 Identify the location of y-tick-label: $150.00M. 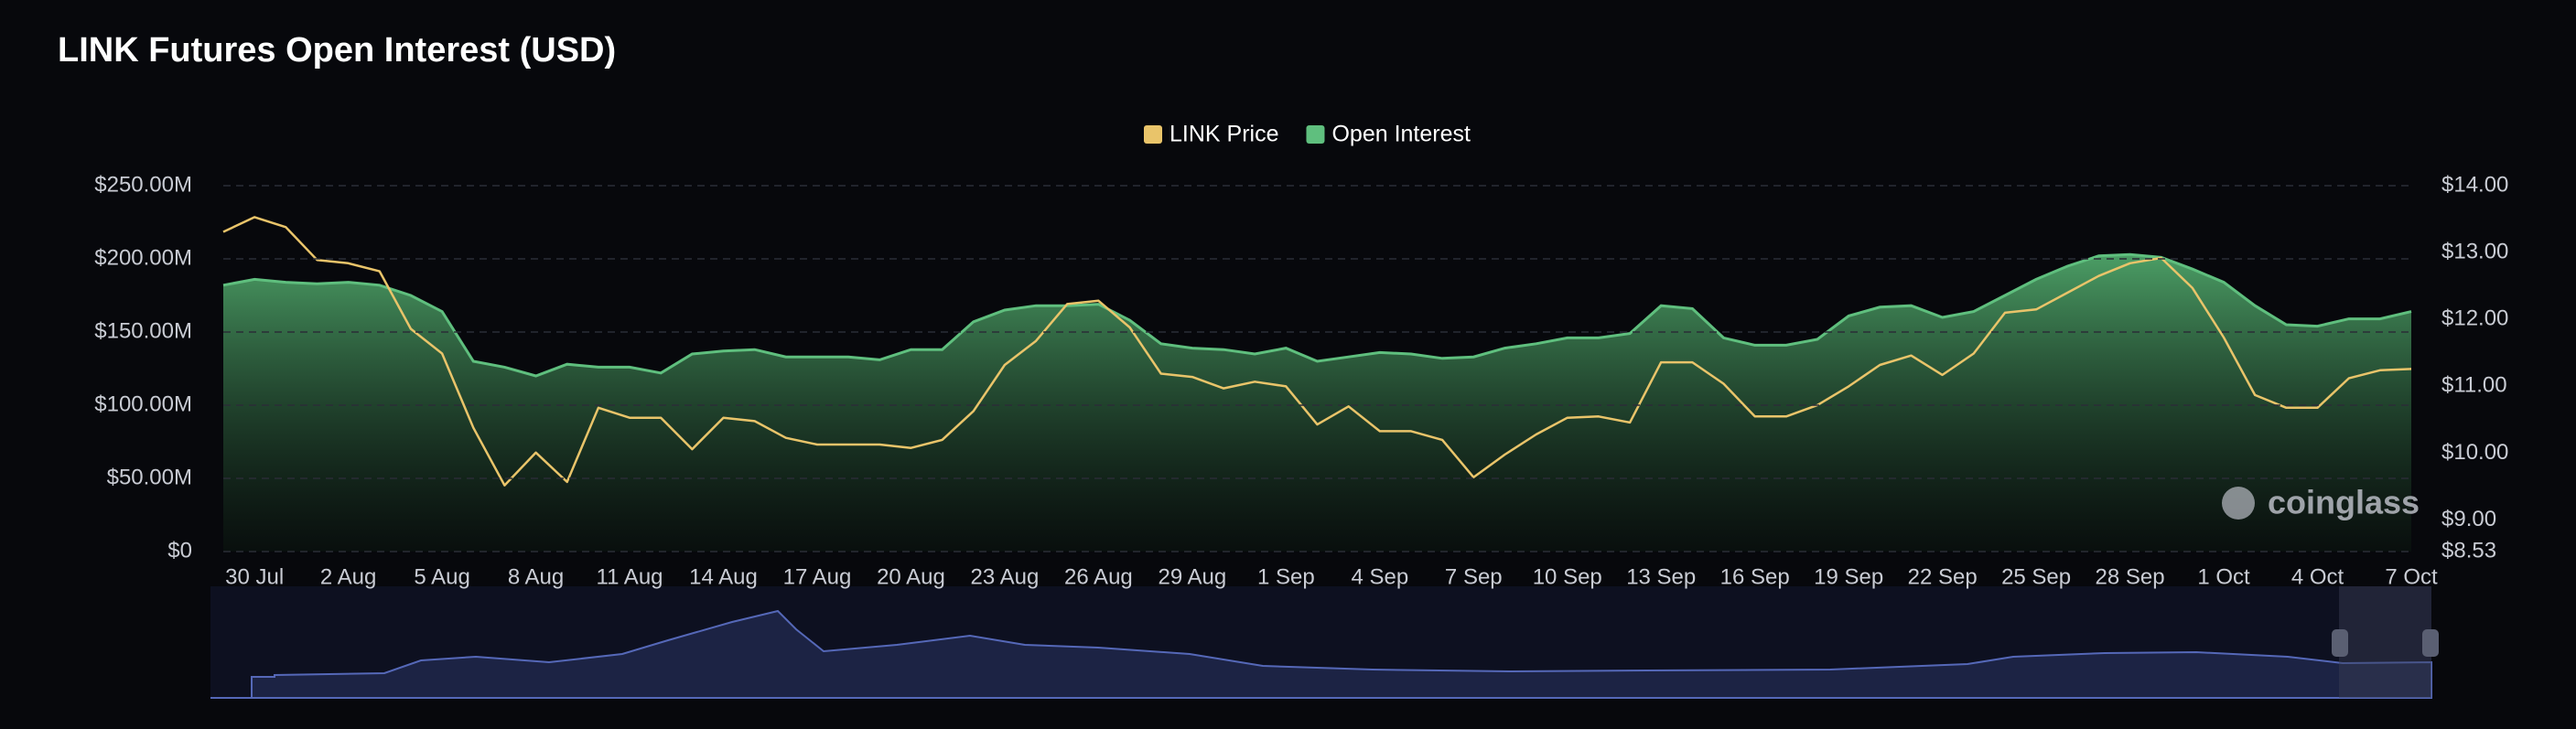
(143, 330).